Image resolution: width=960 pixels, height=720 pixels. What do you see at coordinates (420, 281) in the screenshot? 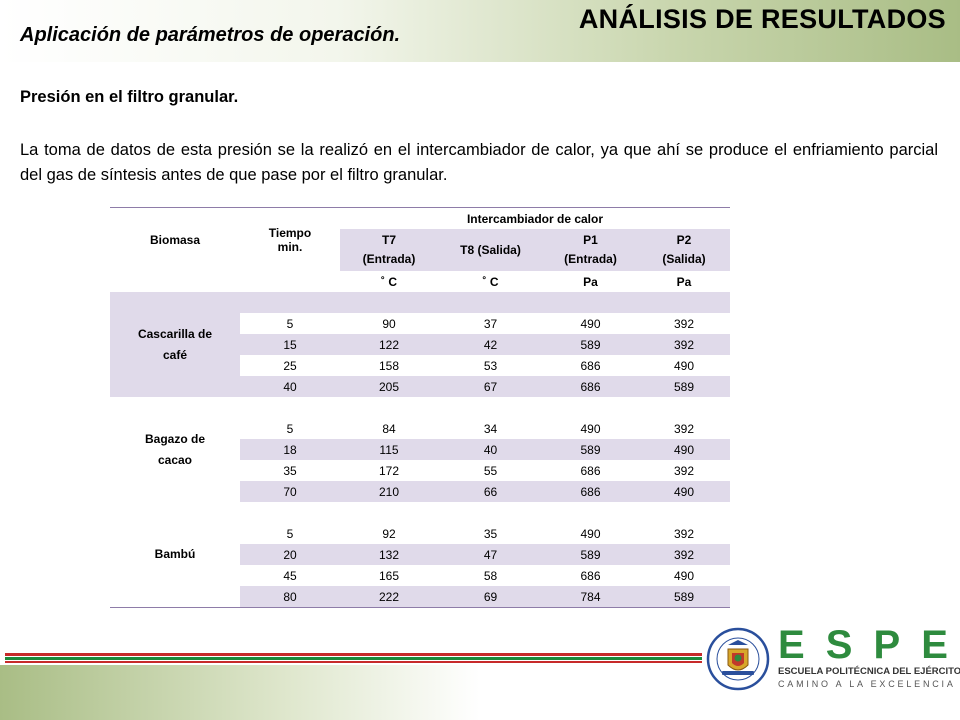
I see `units-row: ˚ C ˚ C Pa Pa` at bounding box center [420, 281].